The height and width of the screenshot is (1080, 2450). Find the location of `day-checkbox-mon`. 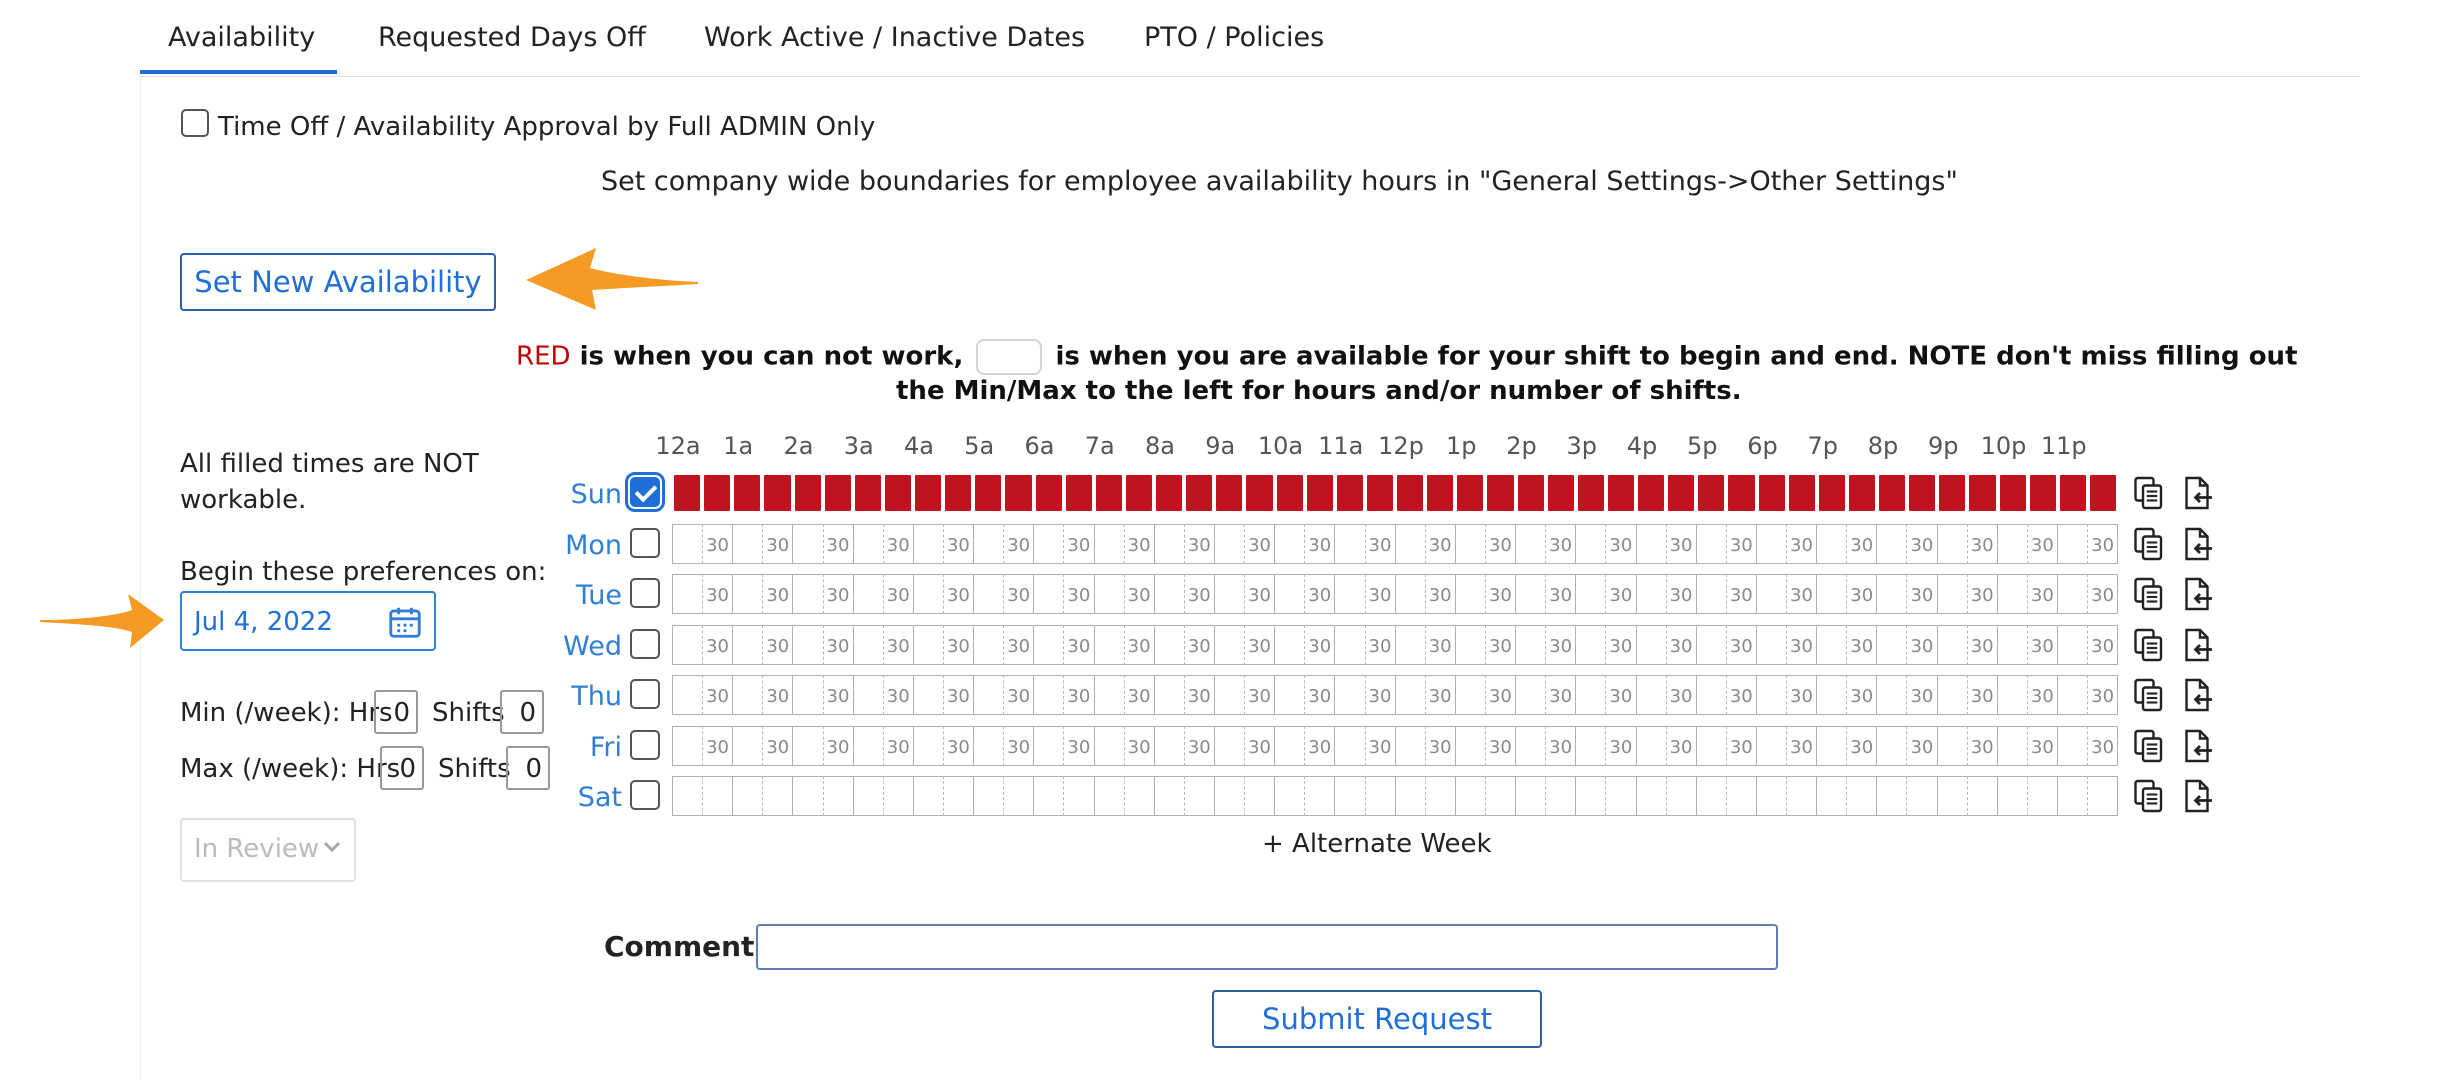

day-checkbox-mon is located at coordinates (645, 542).